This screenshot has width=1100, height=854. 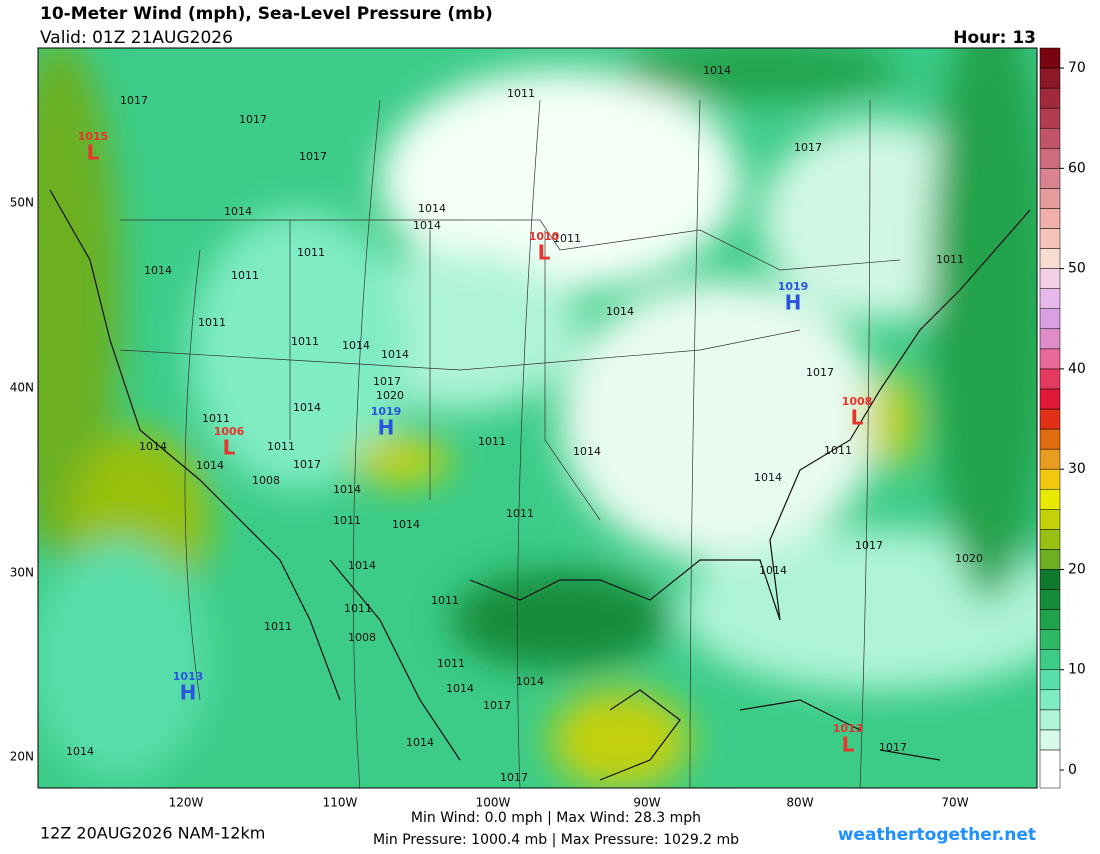 I want to click on lon-label: 120W, so click(x=186, y=803).